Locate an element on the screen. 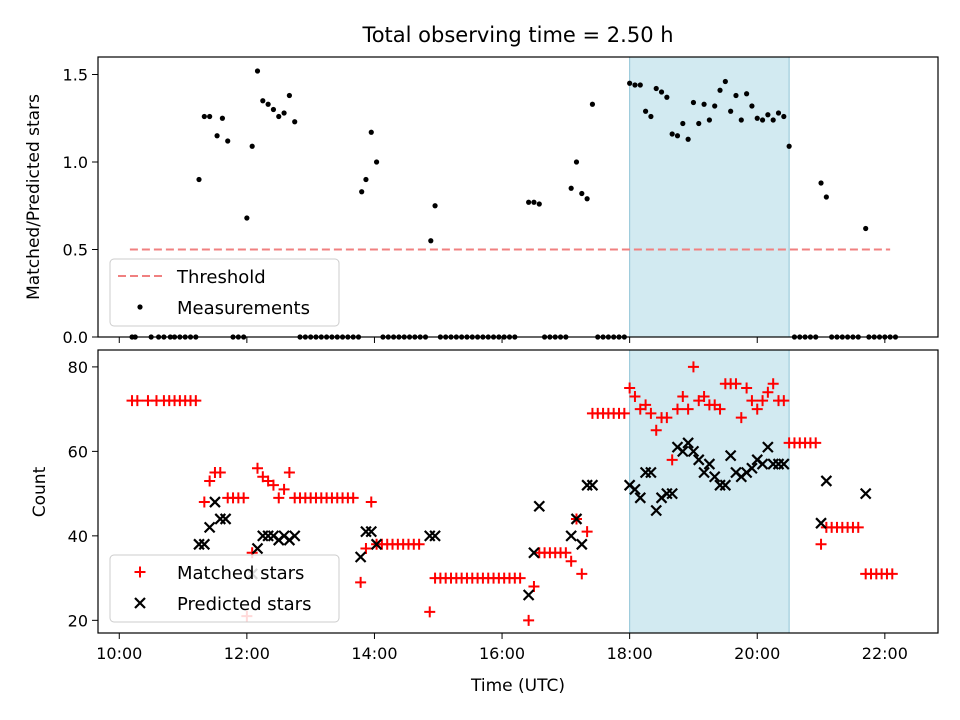 The height and width of the screenshot is (720, 960). y-tick-label: 1.0 is located at coordinates (75, 162).